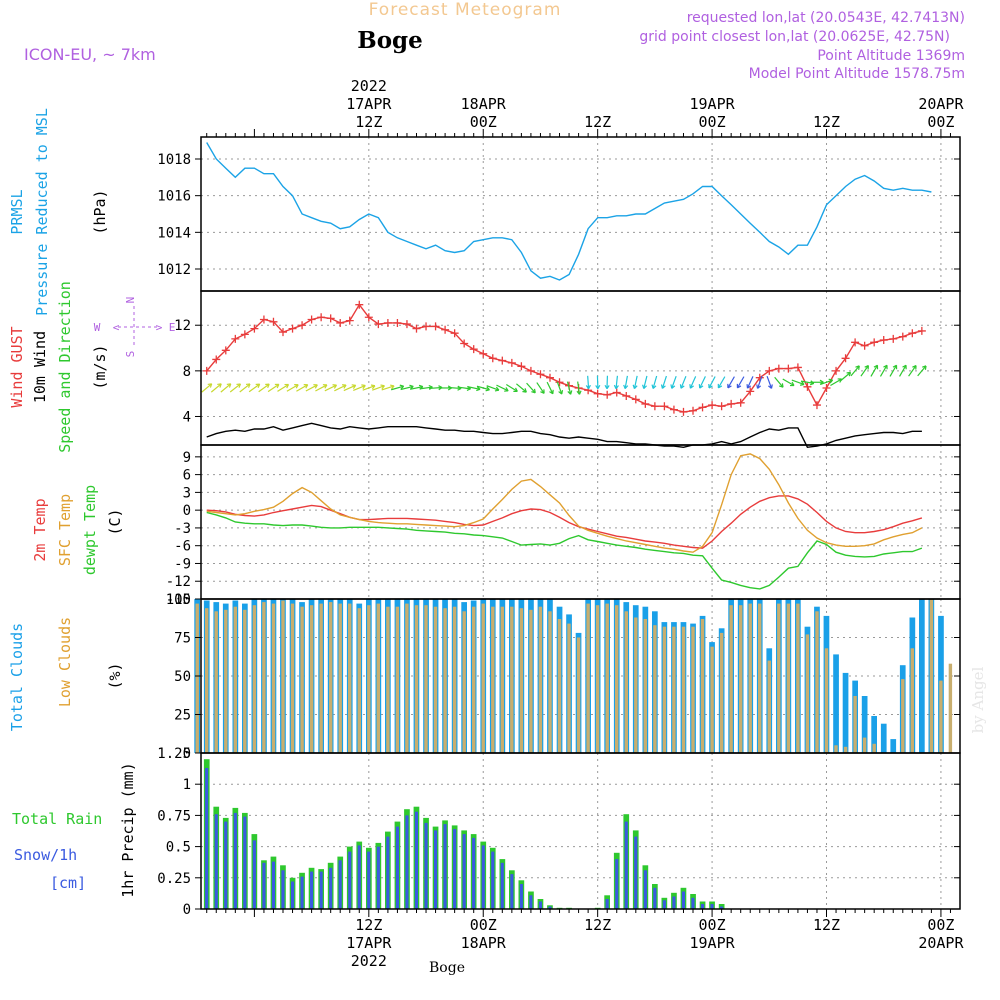 Image resolution: width=1000 pixels, height=1000 pixels. What do you see at coordinates (484, 104) in the screenshot?
I see `time-label-top: 18APR` at bounding box center [484, 104].